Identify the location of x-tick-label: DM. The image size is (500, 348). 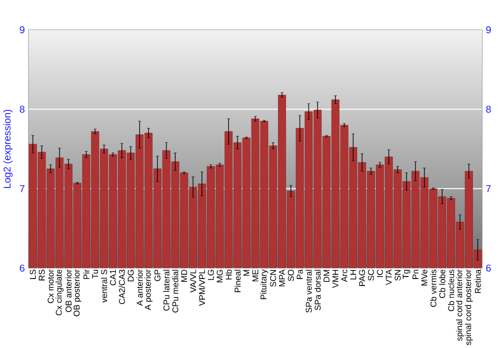
(327, 276).